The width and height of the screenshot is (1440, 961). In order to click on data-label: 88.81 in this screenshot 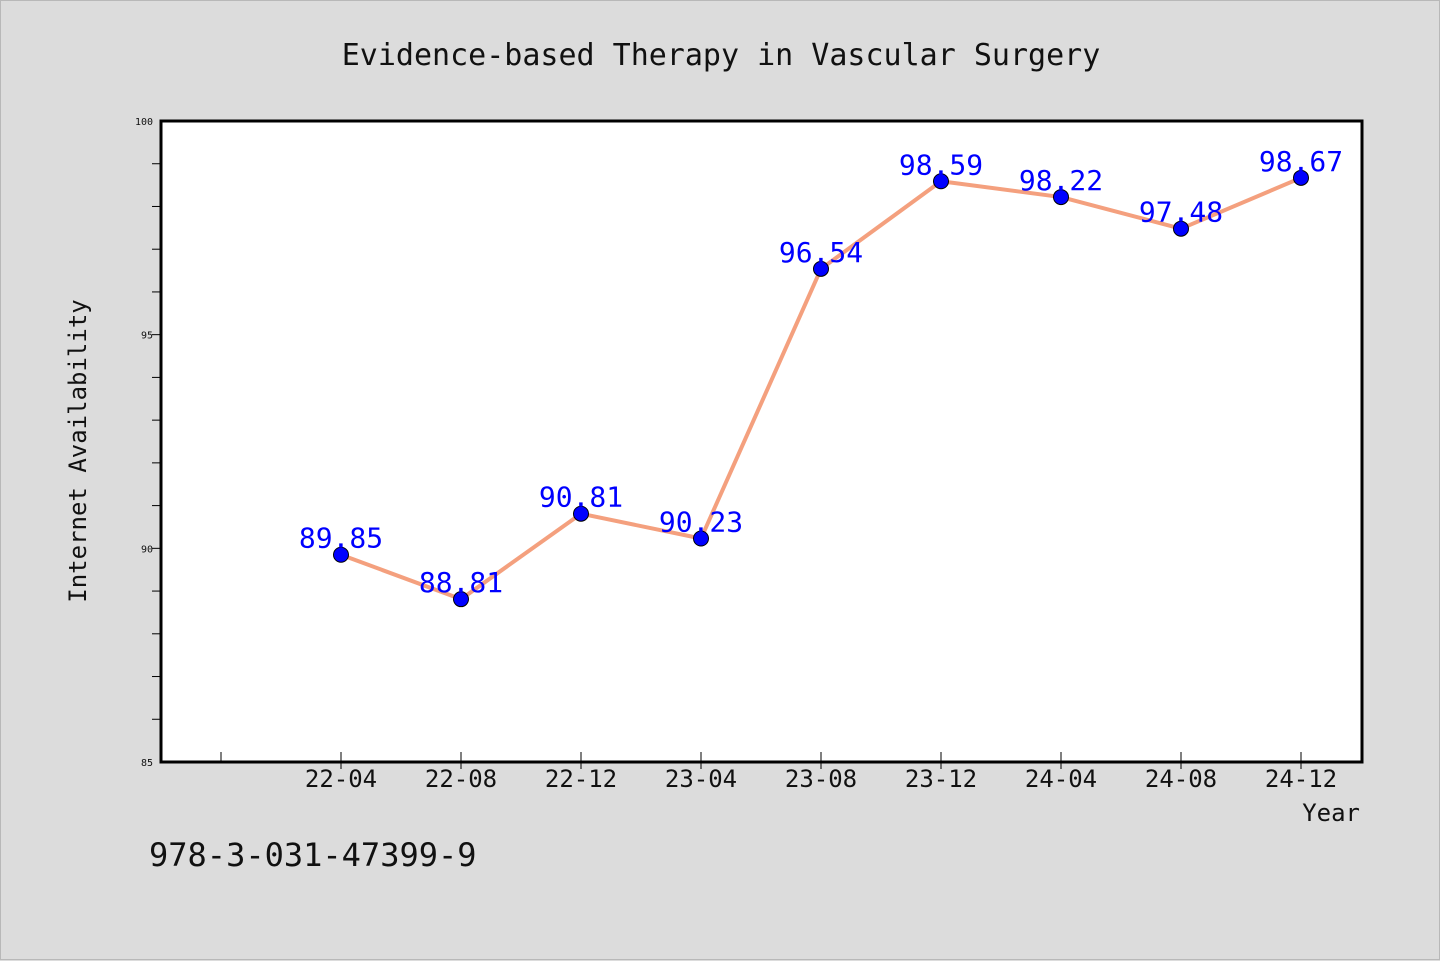, I will do `click(461, 582)`.